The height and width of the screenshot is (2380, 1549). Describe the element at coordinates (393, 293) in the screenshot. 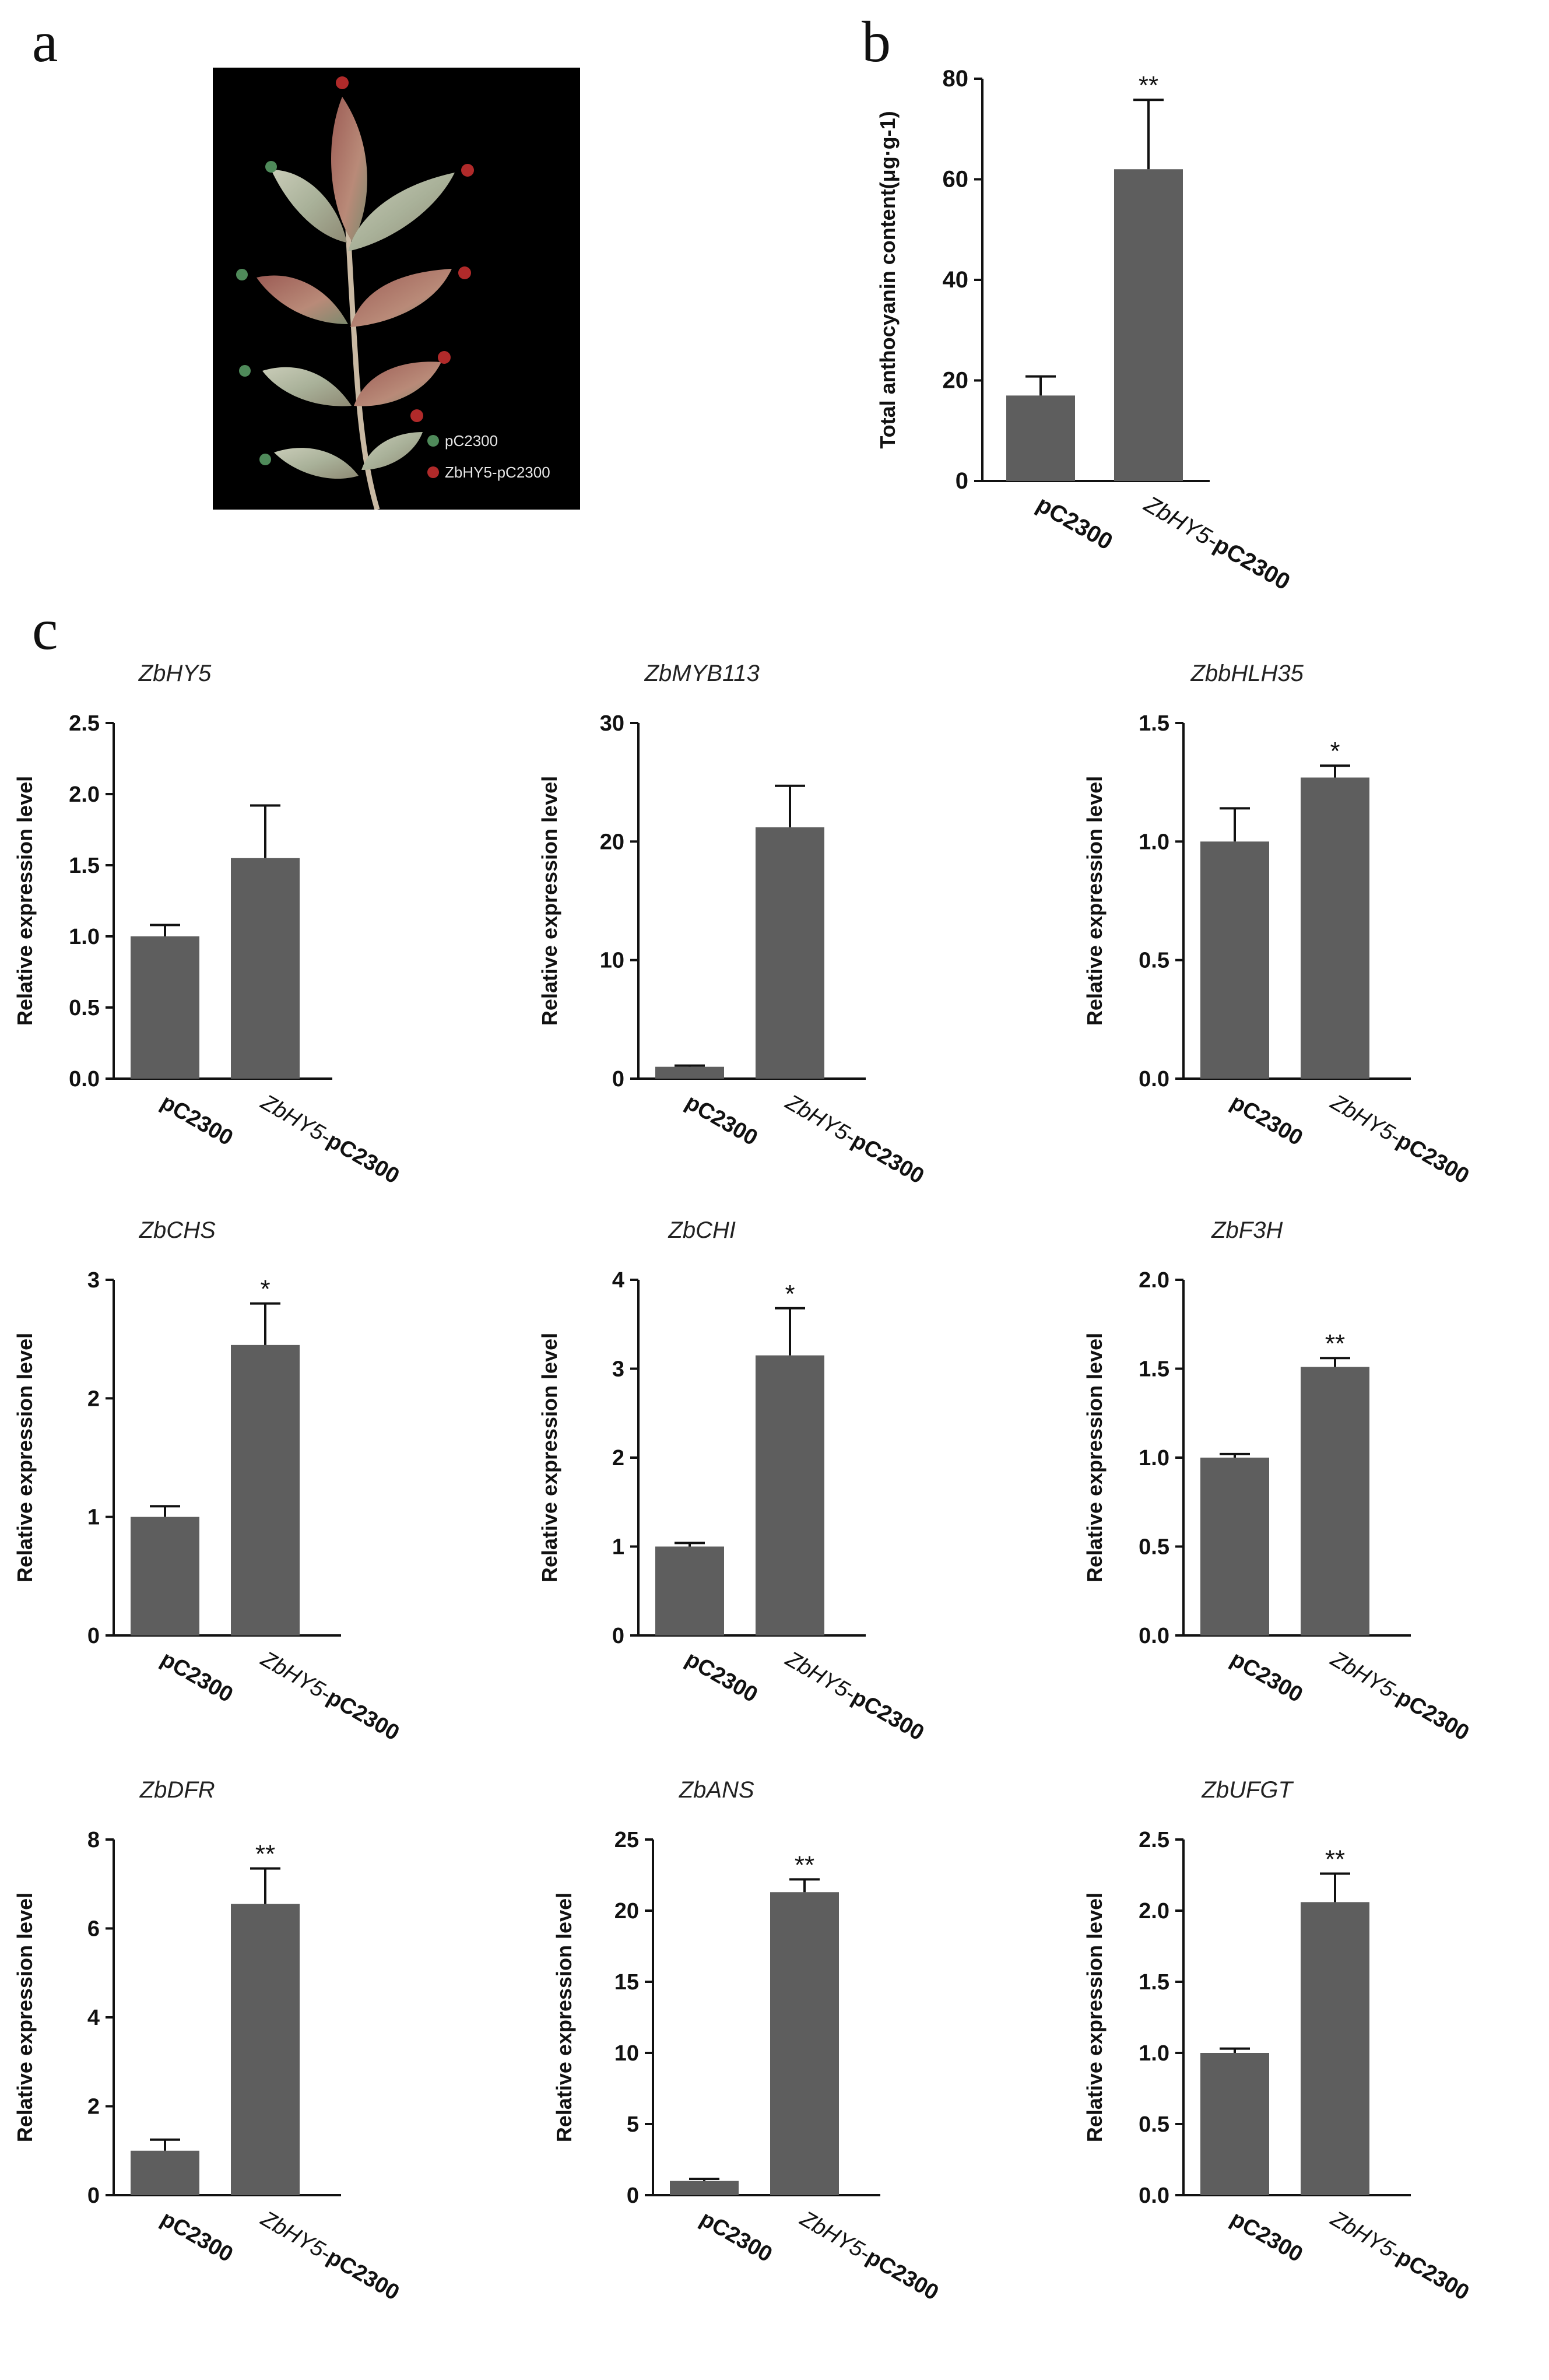

I see `leaf-illustration: pC2300 ZbHY5-pC2300` at that location.